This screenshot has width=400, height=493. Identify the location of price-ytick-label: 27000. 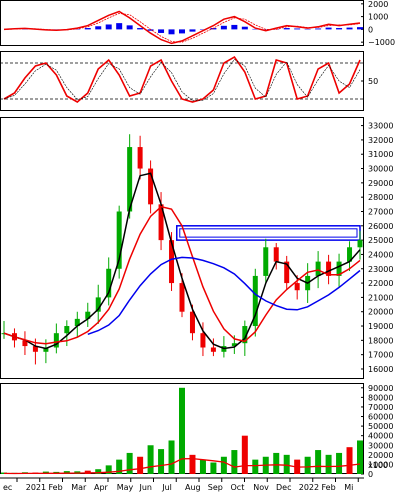
(380, 211).